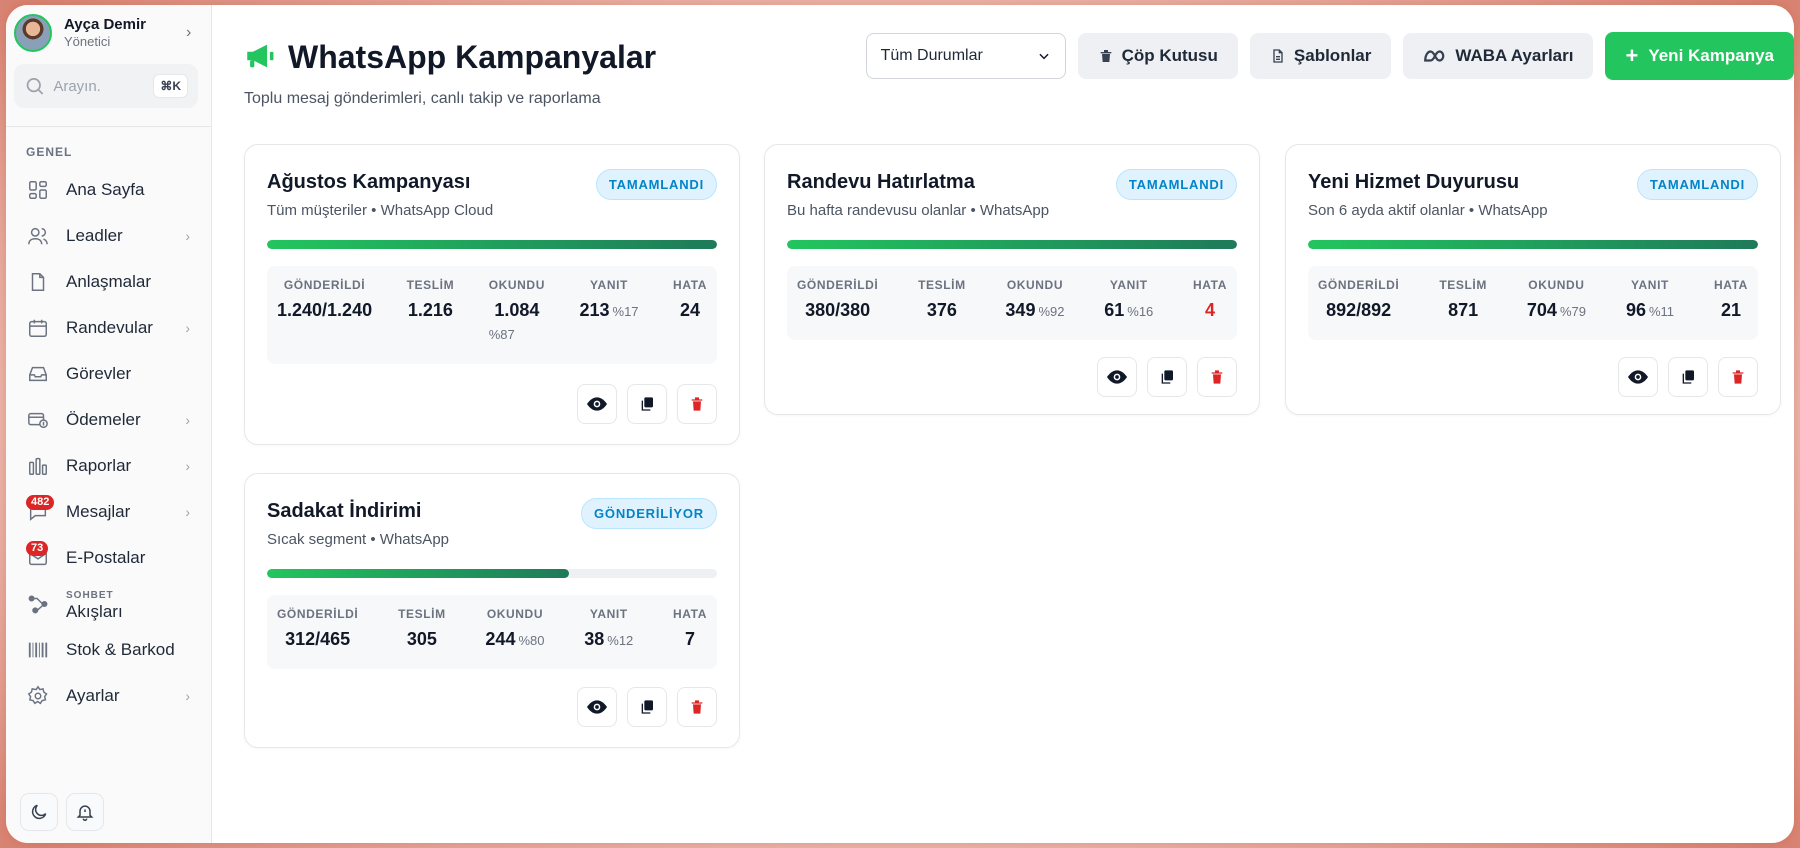  I want to click on status-badge: GÖNDERİLİYOR, so click(649, 513).